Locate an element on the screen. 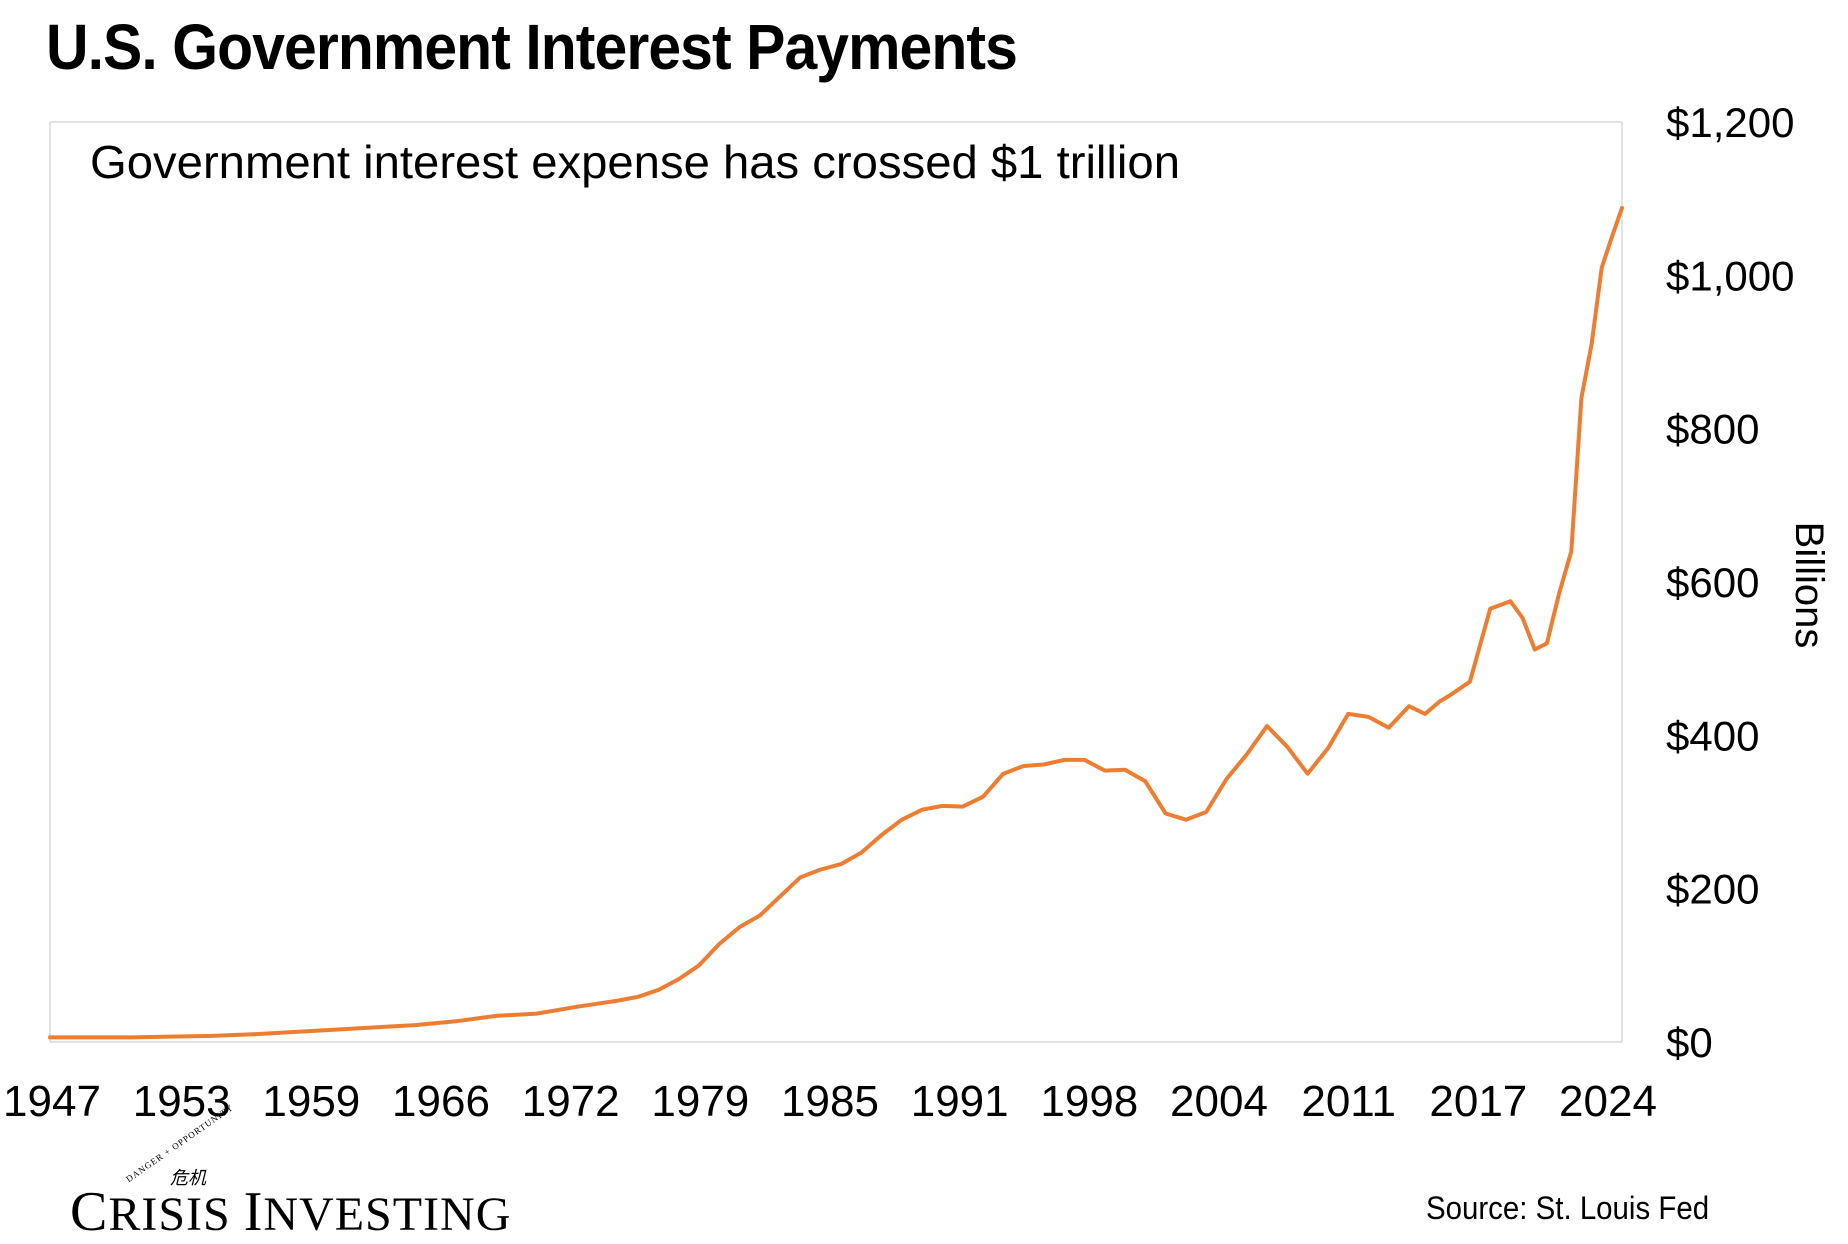 The width and height of the screenshot is (1848, 1244). page-title: U.S. Government Interest Payments is located at coordinates (532, 47).